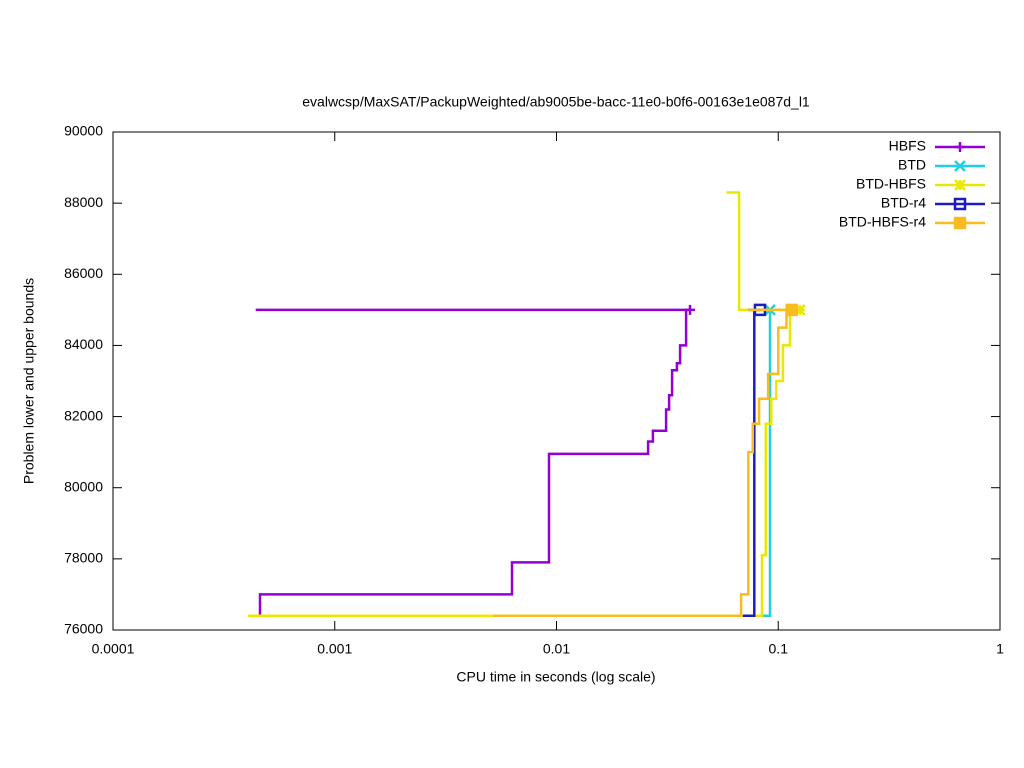 The image size is (1024, 768). Describe the element at coordinates (83, 344) in the screenshot. I see `y-tick-label: 84000` at that location.